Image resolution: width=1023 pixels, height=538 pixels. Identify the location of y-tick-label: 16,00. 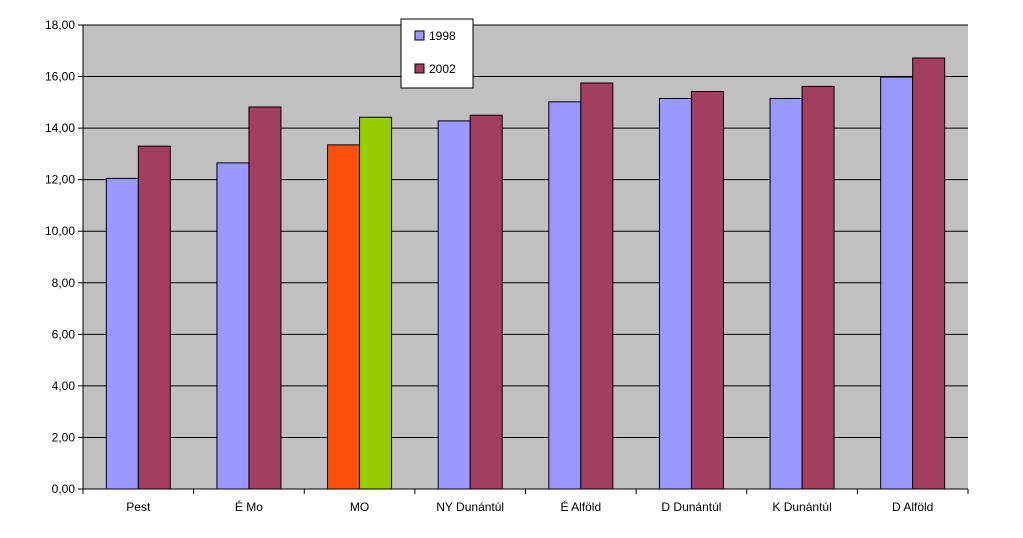
(60, 77).